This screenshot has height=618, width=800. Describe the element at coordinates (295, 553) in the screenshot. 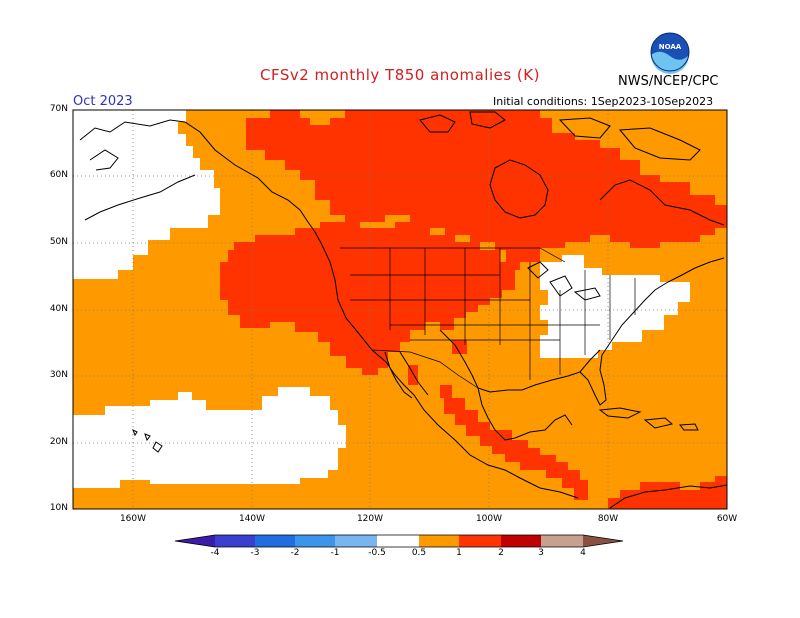

I see `colorbar-label: -2` at that location.